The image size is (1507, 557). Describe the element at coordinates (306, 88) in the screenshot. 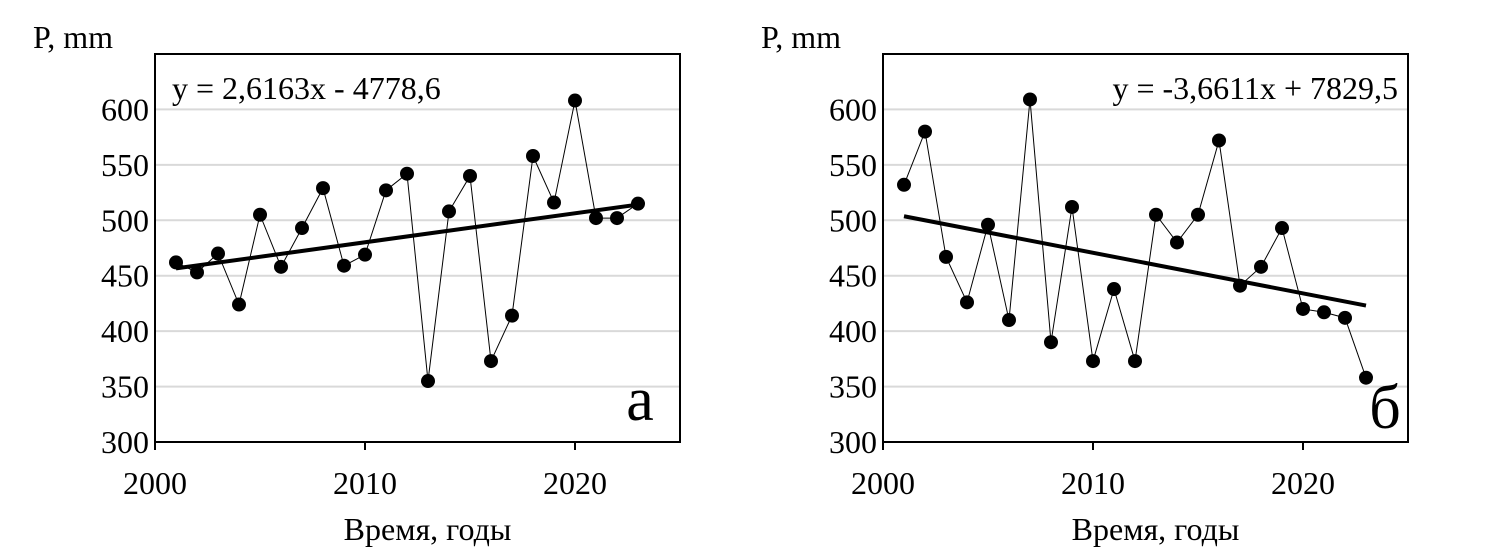

I see `trendline-equation: y = 2,6163x - 4778,6` at that location.